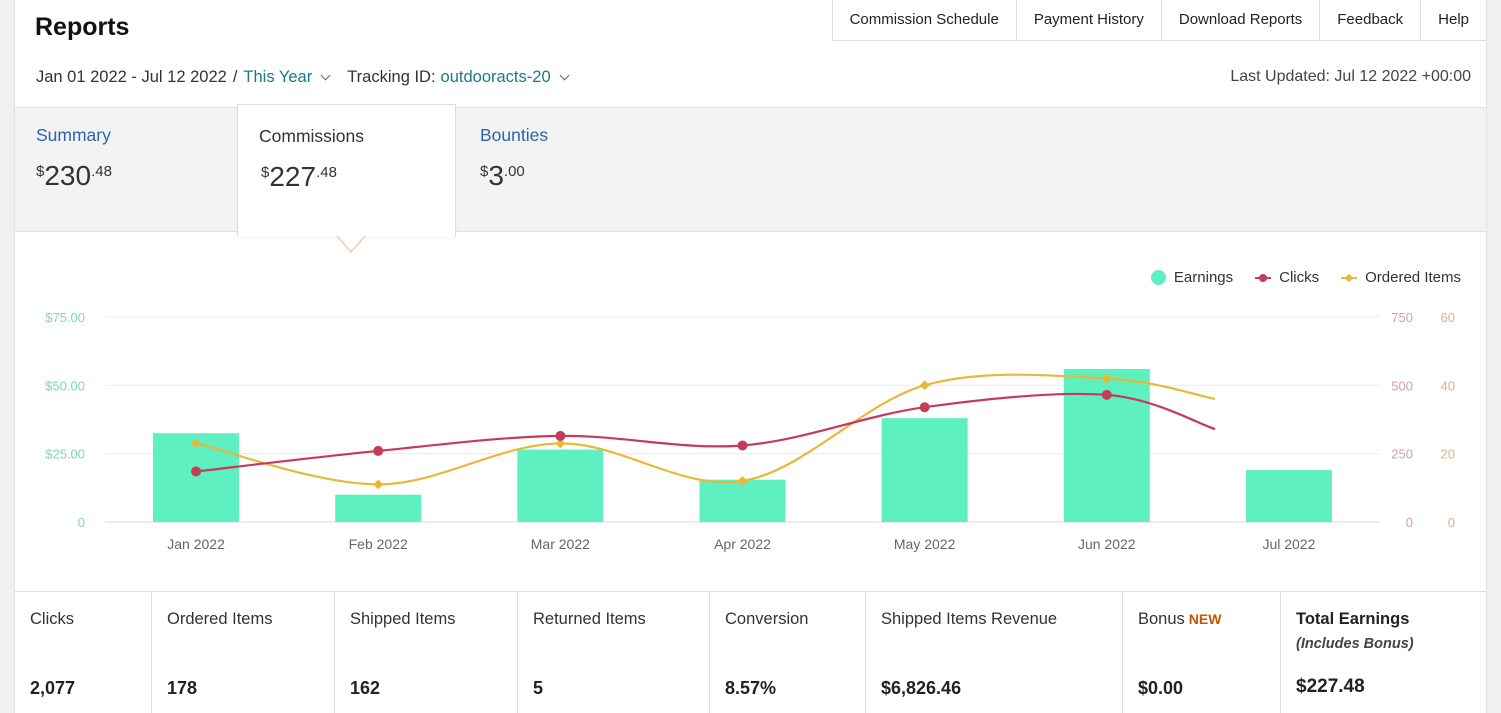  I want to click on chart-legend: Earnings Clicks Ordered Items, so click(1295, 277).